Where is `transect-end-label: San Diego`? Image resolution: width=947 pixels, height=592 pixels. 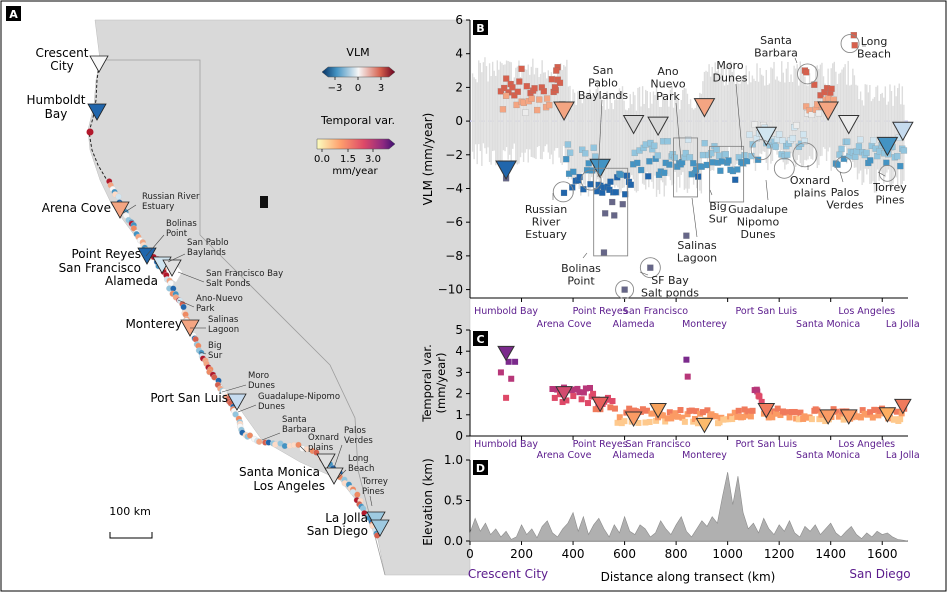 transect-end-label: San Diego is located at coordinates (879, 574).